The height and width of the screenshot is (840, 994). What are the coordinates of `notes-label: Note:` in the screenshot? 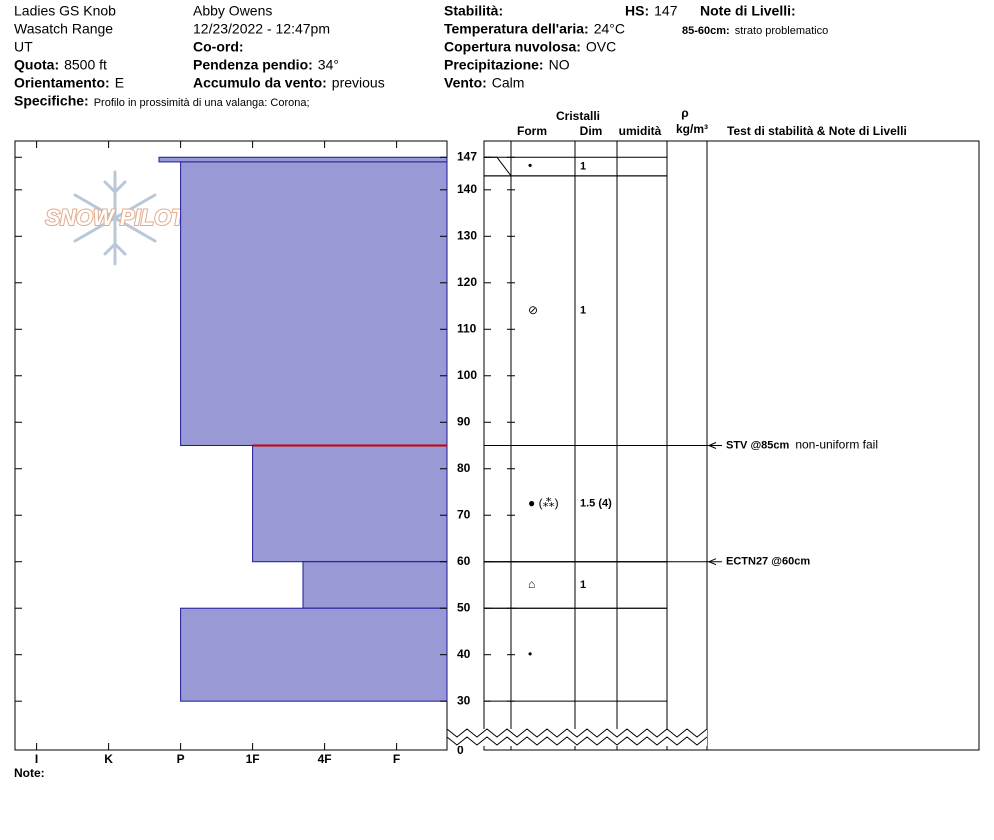 It's located at (29, 773).